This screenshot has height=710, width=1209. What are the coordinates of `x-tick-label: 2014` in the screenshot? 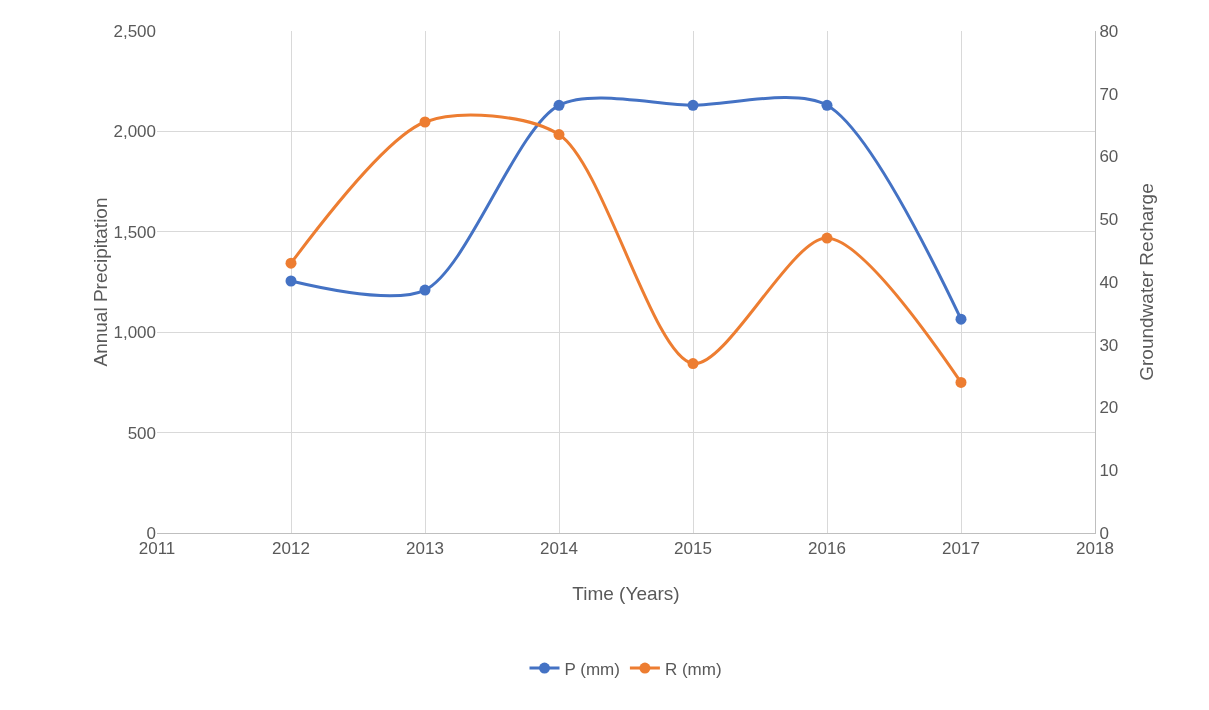 It's located at (559, 549).